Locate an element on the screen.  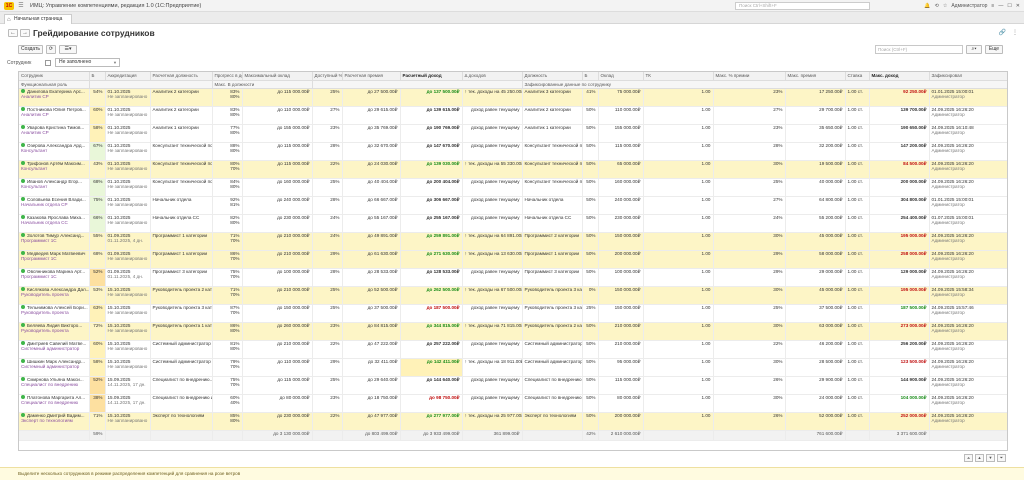
more-button: Еще is located at coordinates (994, 49).